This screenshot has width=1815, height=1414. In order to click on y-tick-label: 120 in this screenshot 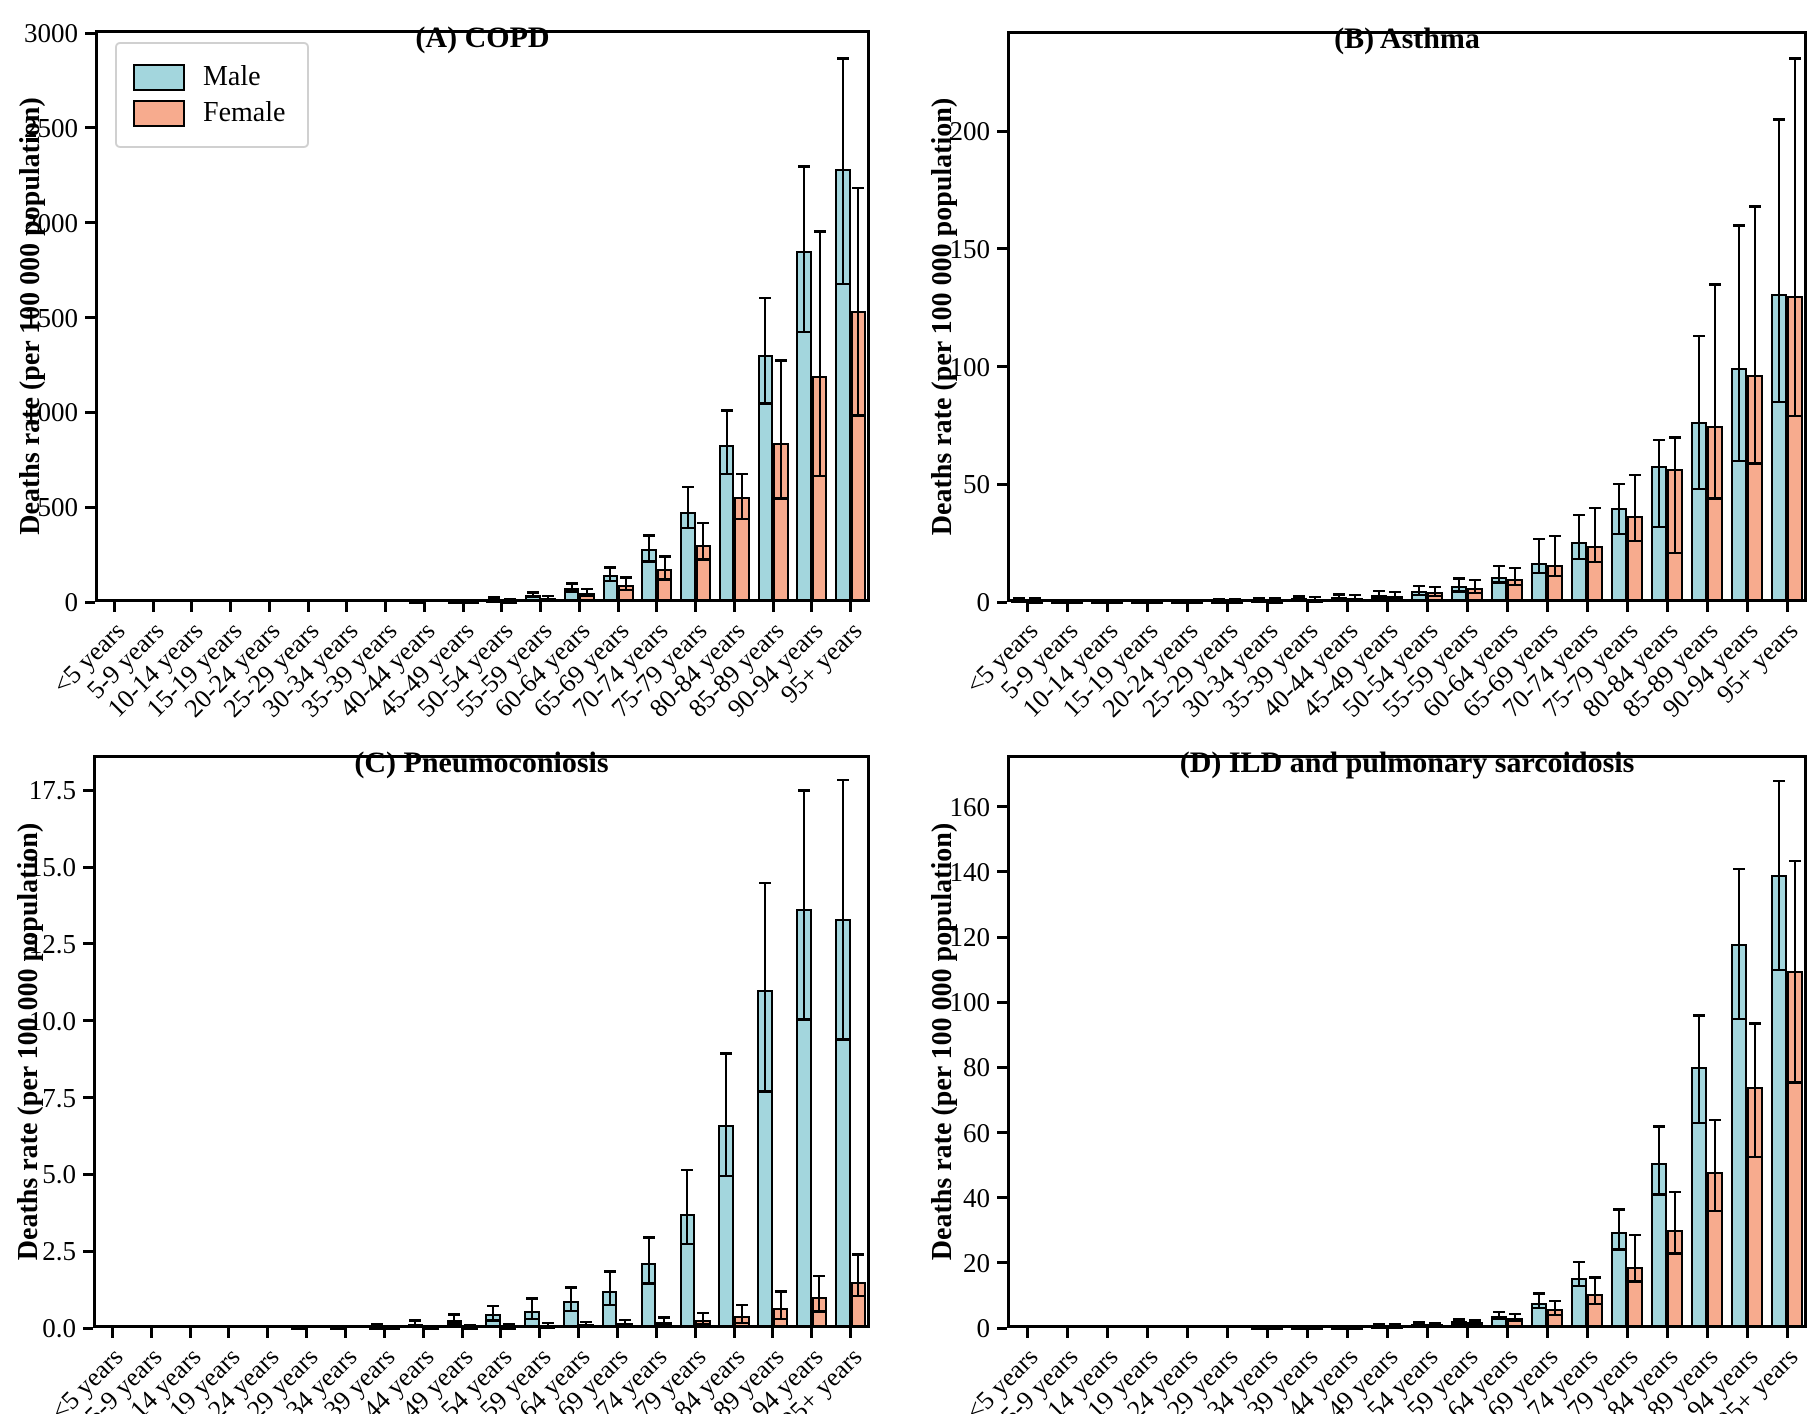, I will do `click(970, 937)`.